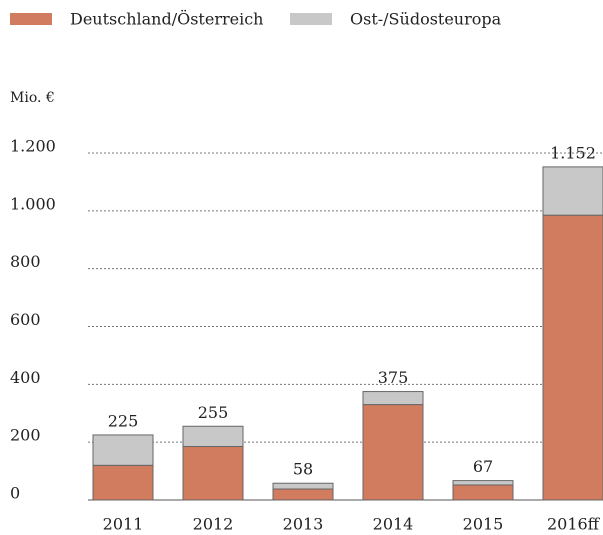  I want to click on y-axis-label: Mio. €, so click(32, 98).